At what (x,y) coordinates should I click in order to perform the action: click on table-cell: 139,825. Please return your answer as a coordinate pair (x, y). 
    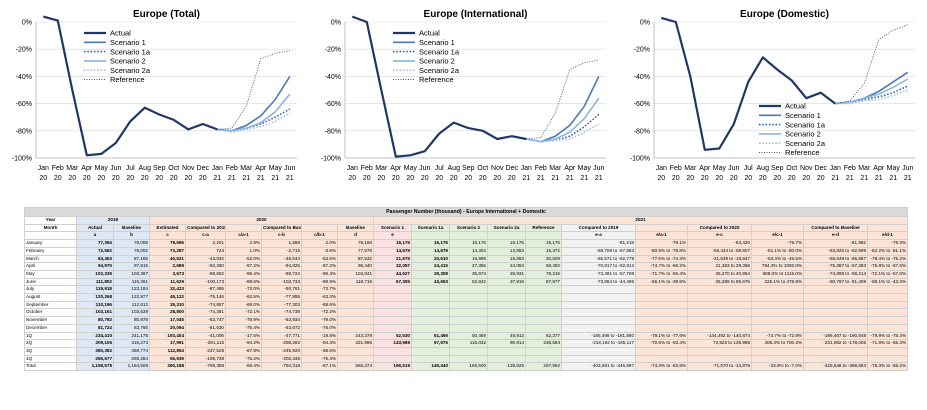
    Looking at the image, I should click on (506, 367).